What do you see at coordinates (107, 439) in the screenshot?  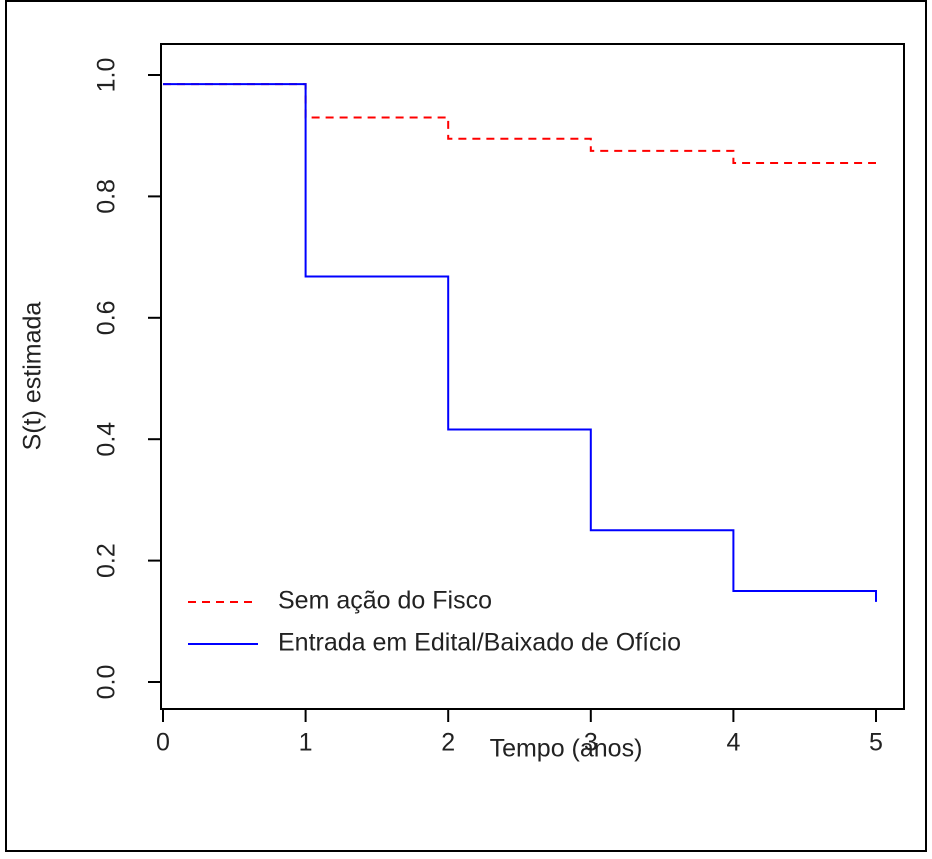 I see `y-tick-label: 0.4` at bounding box center [107, 439].